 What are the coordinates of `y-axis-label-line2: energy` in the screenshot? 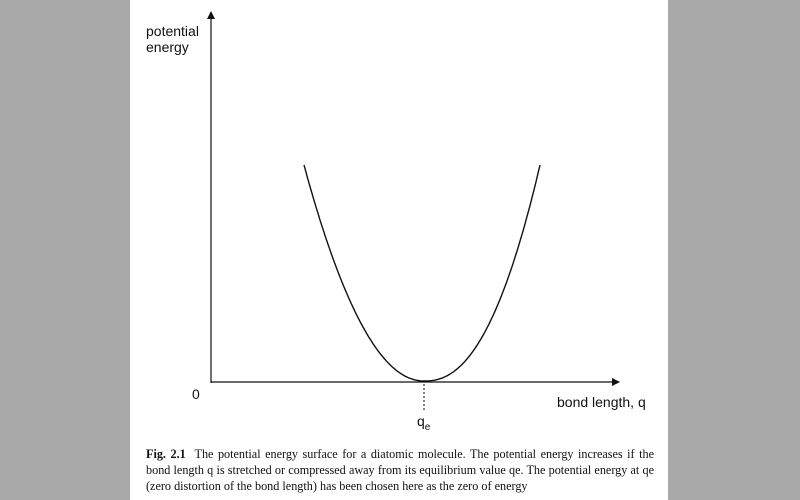 It's located at (167, 47).